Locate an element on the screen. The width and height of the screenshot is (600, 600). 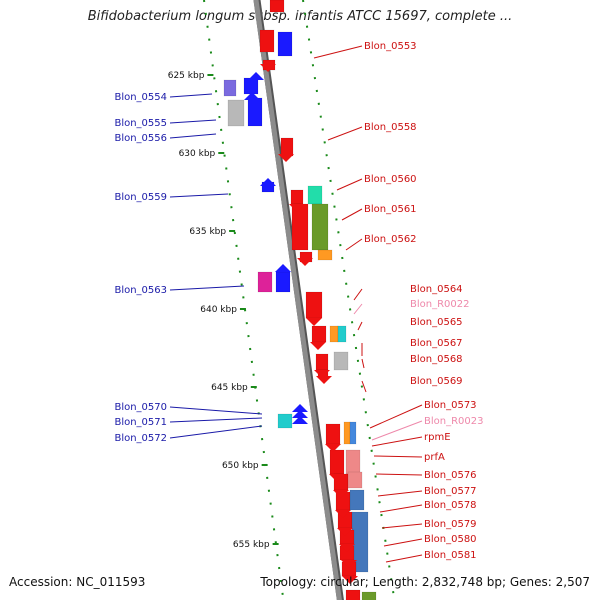
gene-label-right: Blon_0569 is located at coordinates (436, 381).